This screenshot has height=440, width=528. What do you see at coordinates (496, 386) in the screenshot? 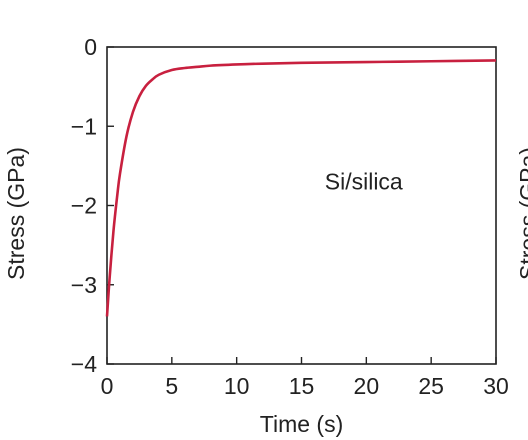
I see `x-tick-label: 30` at bounding box center [496, 386].